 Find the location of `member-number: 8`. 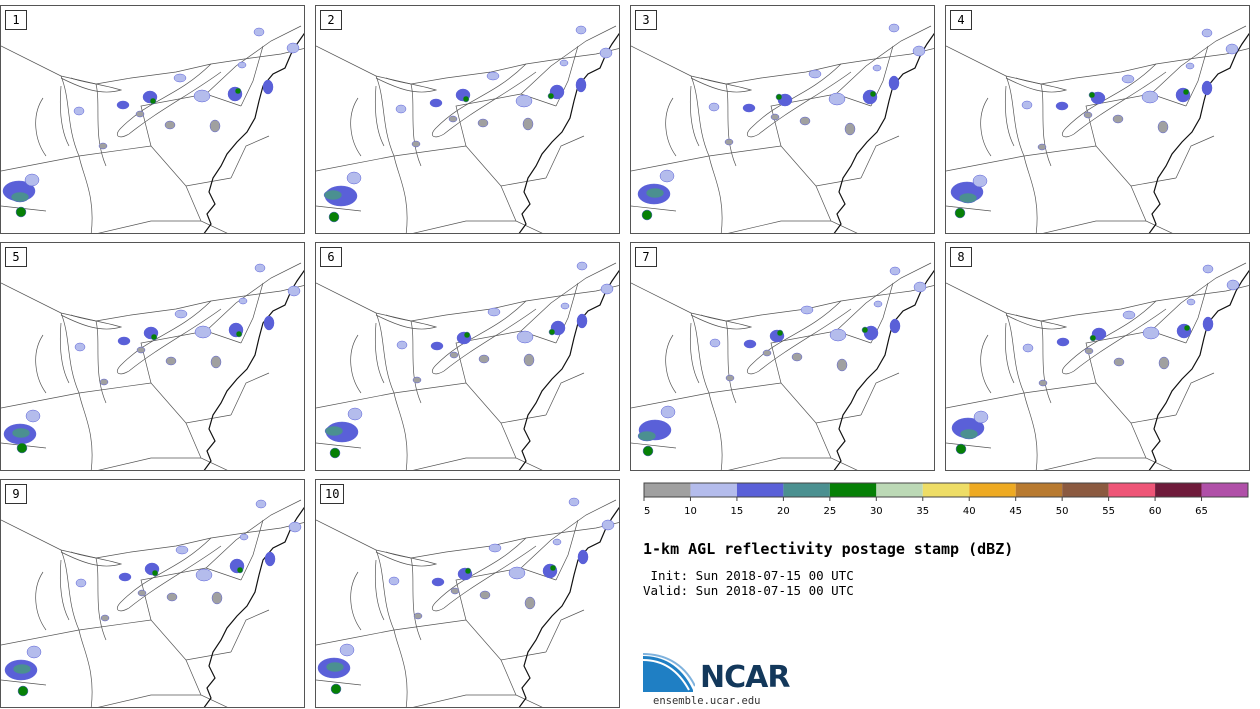

member-number: 8 is located at coordinates (961, 257).